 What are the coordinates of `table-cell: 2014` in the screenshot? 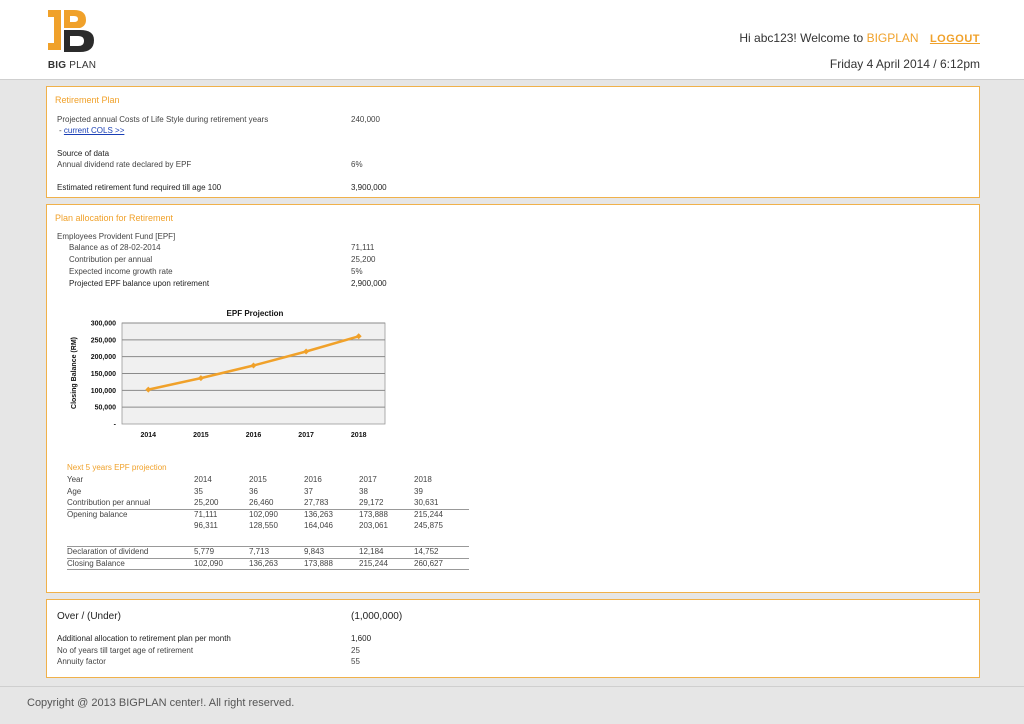 It's located at (203, 479).